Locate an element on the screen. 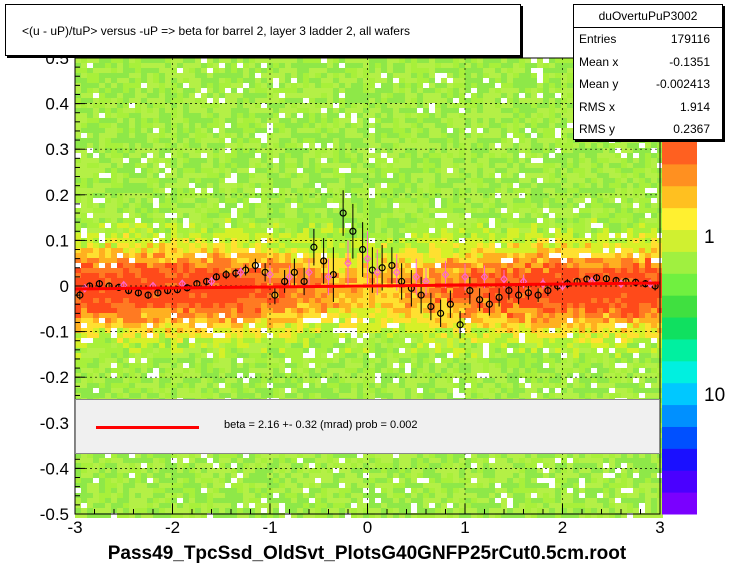 The image size is (734, 569). x-tick-label: 2 is located at coordinates (562, 527).